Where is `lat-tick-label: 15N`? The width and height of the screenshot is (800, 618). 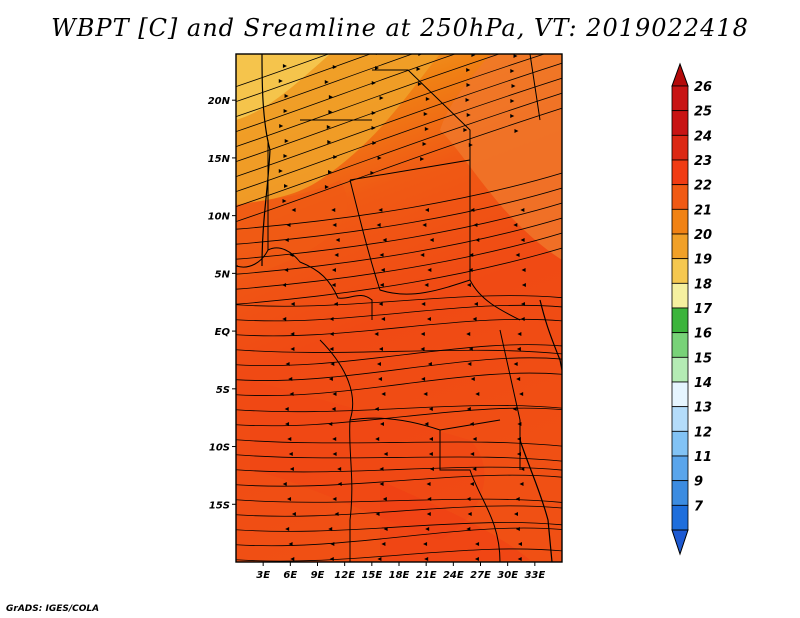
lat-tick-label: 15N is located at coordinates (219, 159).